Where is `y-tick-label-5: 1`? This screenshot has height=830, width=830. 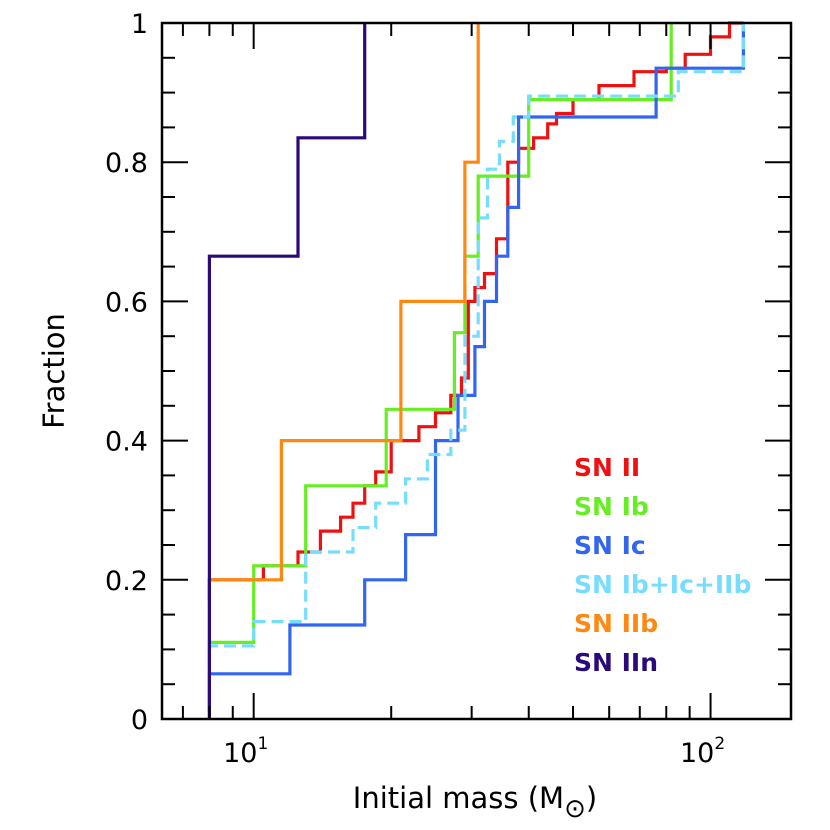
y-tick-label-5: 1 is located at coordinates (139, 24).